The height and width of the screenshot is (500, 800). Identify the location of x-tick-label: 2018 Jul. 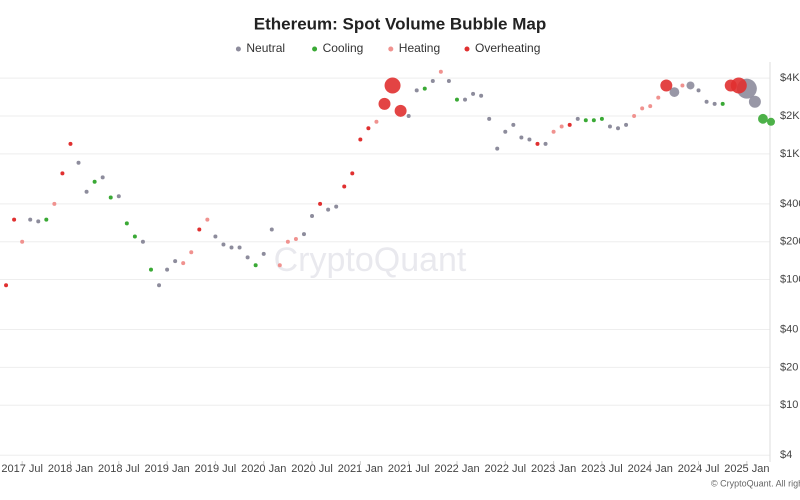
(119, 469).